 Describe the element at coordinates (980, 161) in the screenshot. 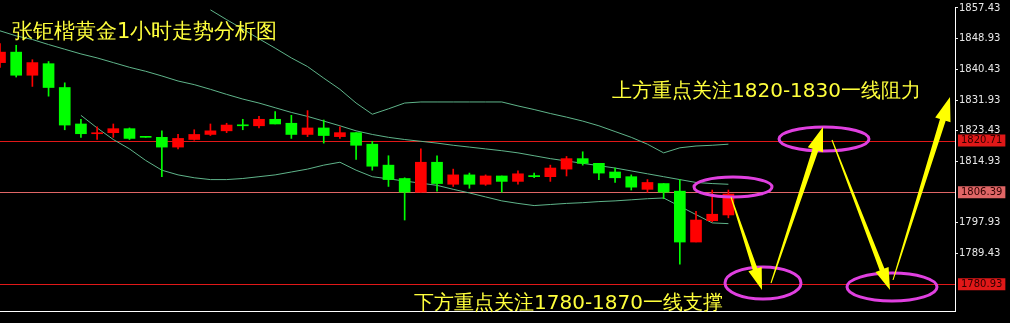

I see `y-tick-label: 1814.93` at that location.